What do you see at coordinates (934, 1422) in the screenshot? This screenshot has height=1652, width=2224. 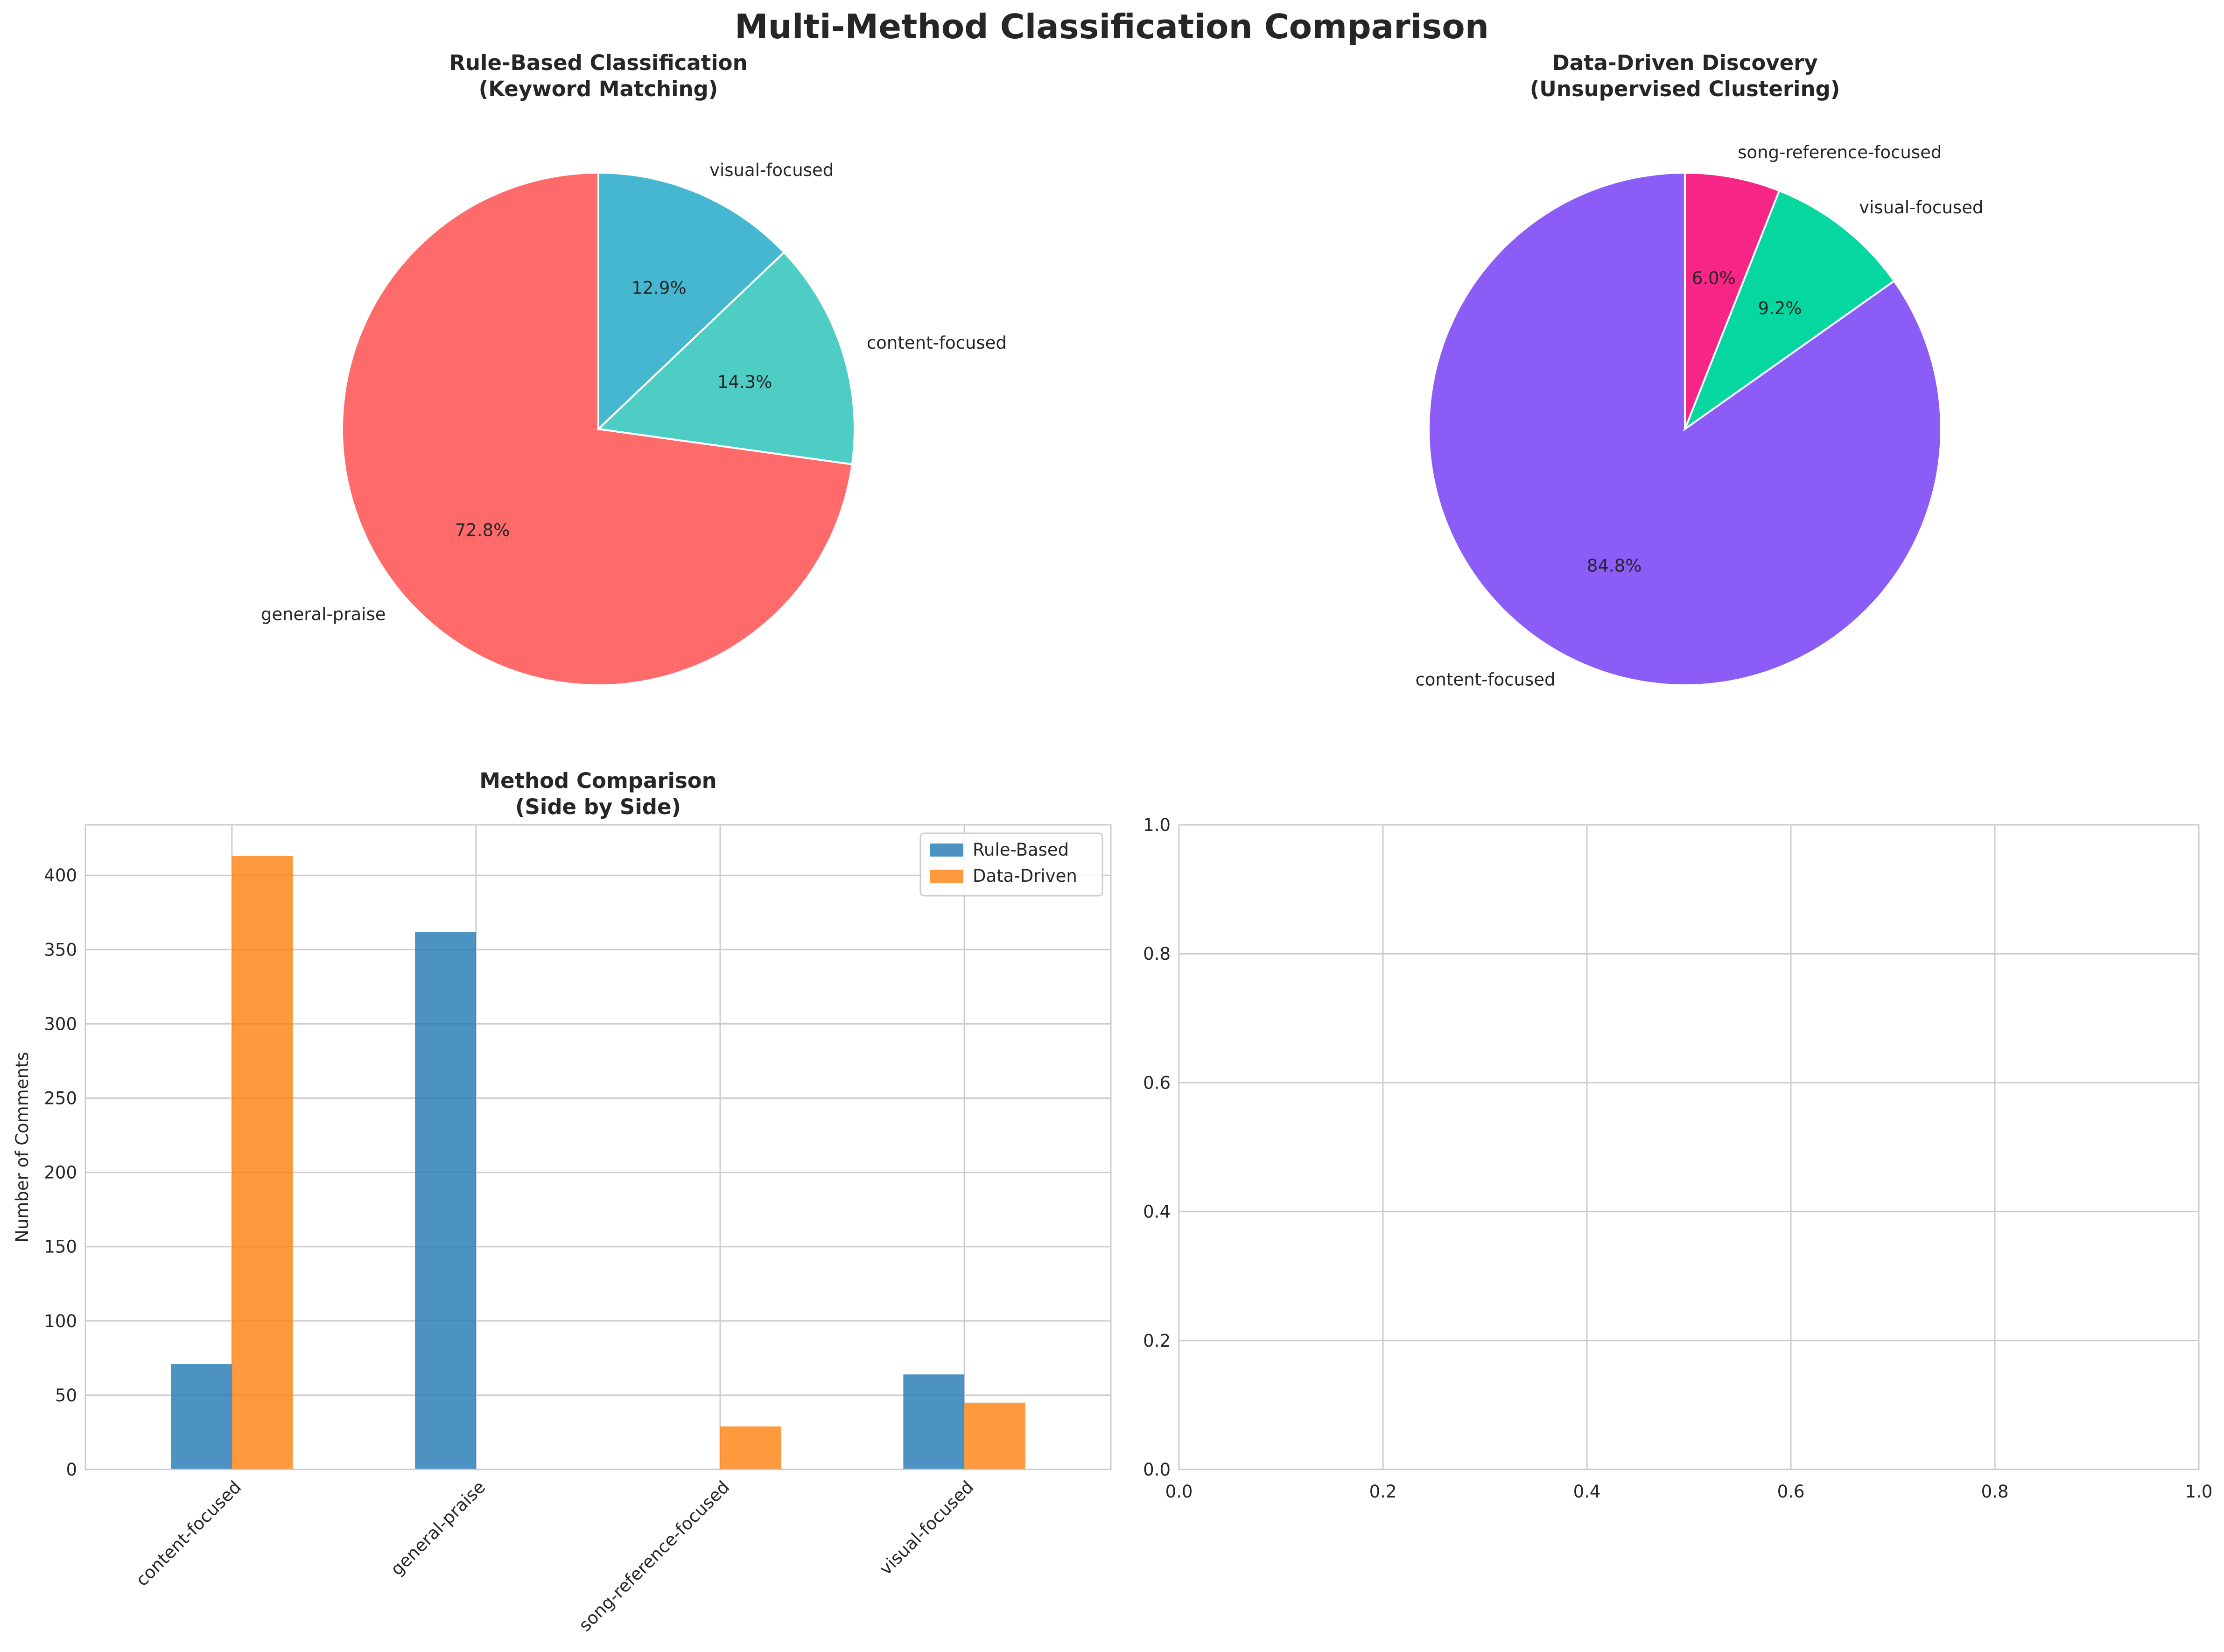 I see `bar-rule-based-visual-focused` at bounding box center [934, 1422].